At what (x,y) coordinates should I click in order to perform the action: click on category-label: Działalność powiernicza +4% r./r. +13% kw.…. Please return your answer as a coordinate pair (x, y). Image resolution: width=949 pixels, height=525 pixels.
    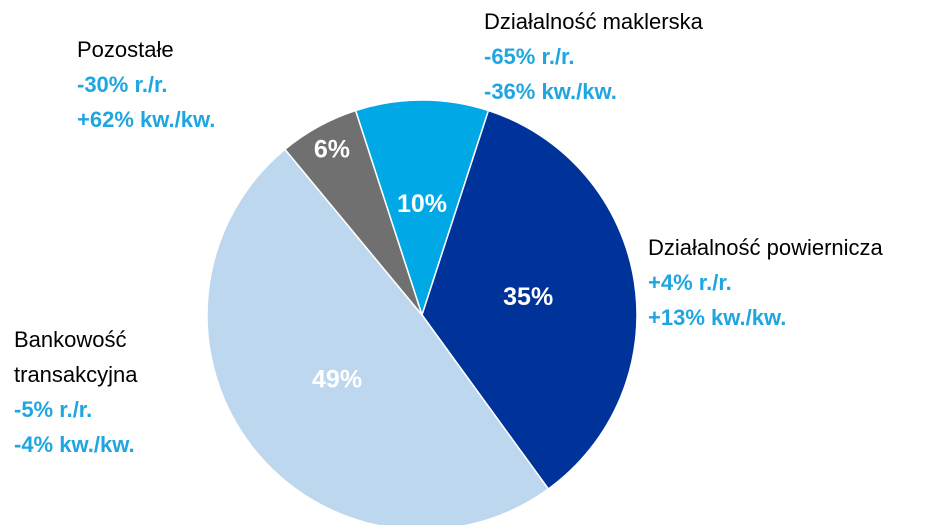
    Looking at the image, I should click on (765, 282).